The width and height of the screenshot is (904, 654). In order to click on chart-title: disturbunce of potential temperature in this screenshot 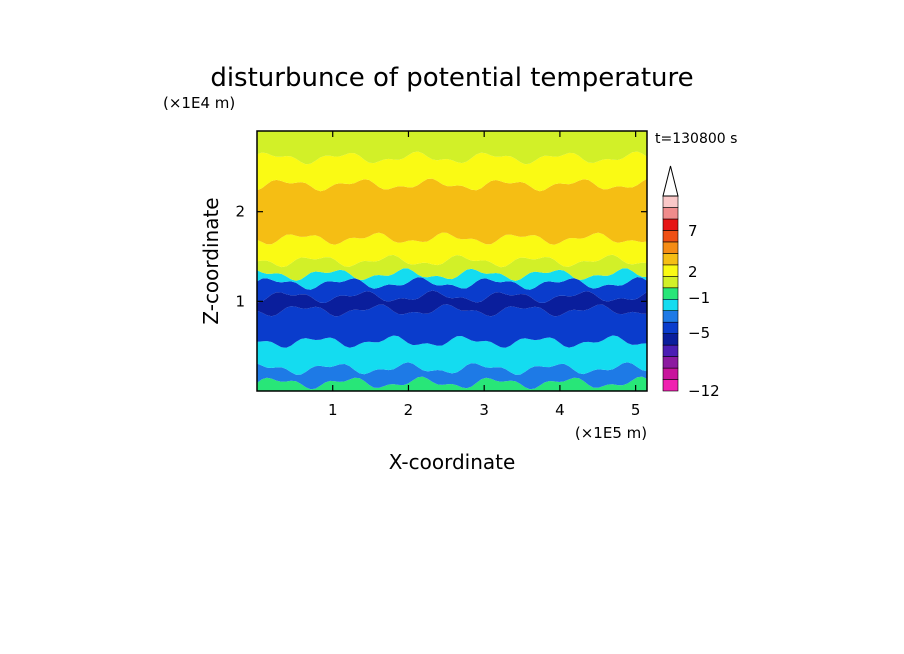, I will do `click(451, 78)`.